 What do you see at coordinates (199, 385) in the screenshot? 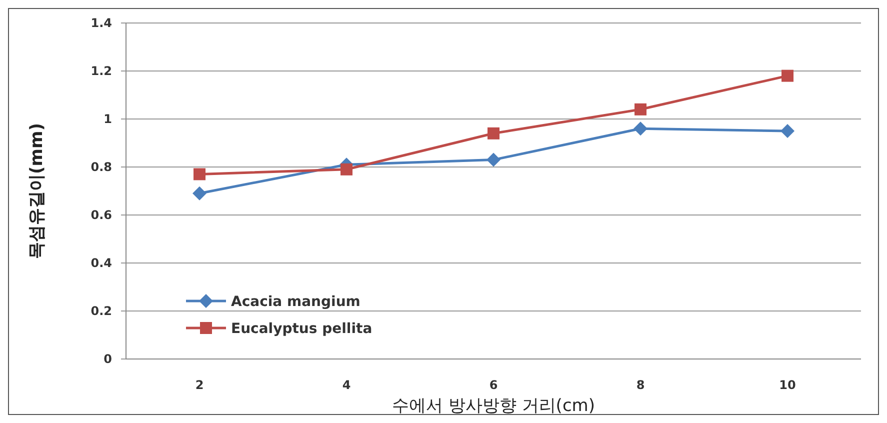
I see `x-tick-label: 2` at bounding box center [199, 385].